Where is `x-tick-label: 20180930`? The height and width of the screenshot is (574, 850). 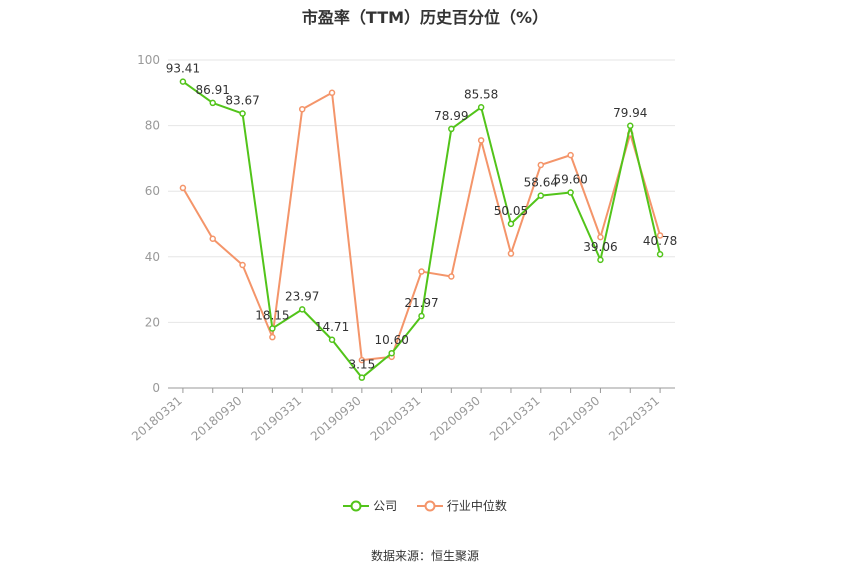
x-tick-label: 20180930 is located at coordinates (217, 419).